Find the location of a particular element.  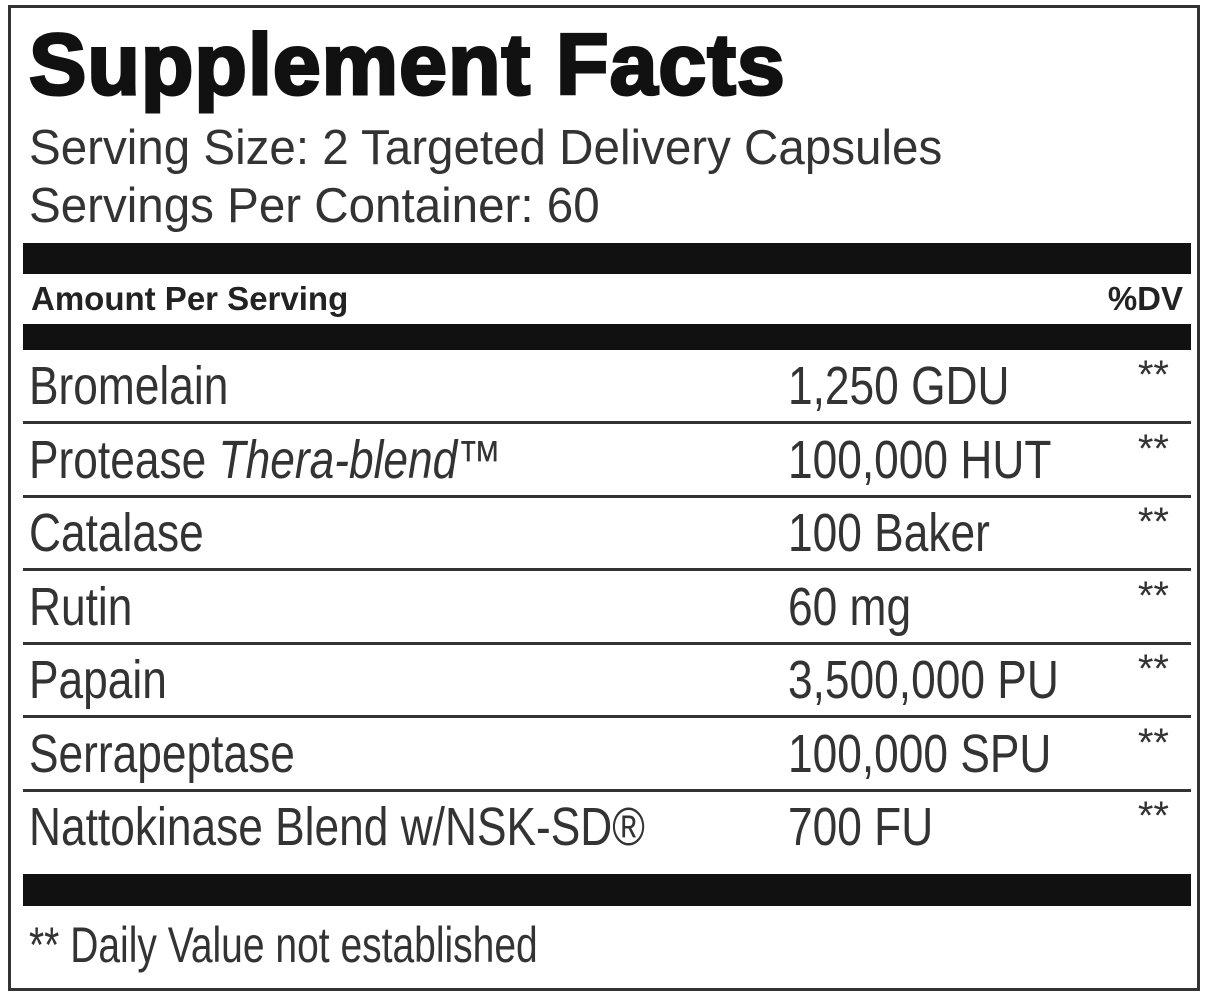

ingredient-row: Rutin 60 mg ** is located at coordinates (607, 608).